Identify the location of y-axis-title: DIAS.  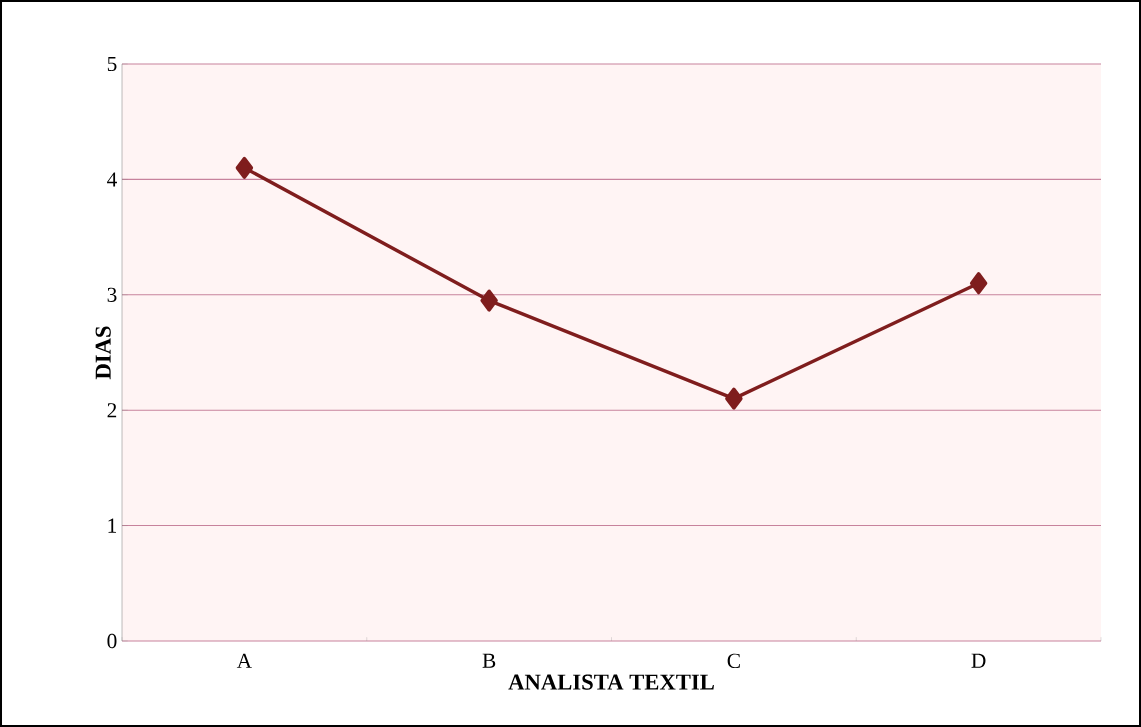
(103, 353).